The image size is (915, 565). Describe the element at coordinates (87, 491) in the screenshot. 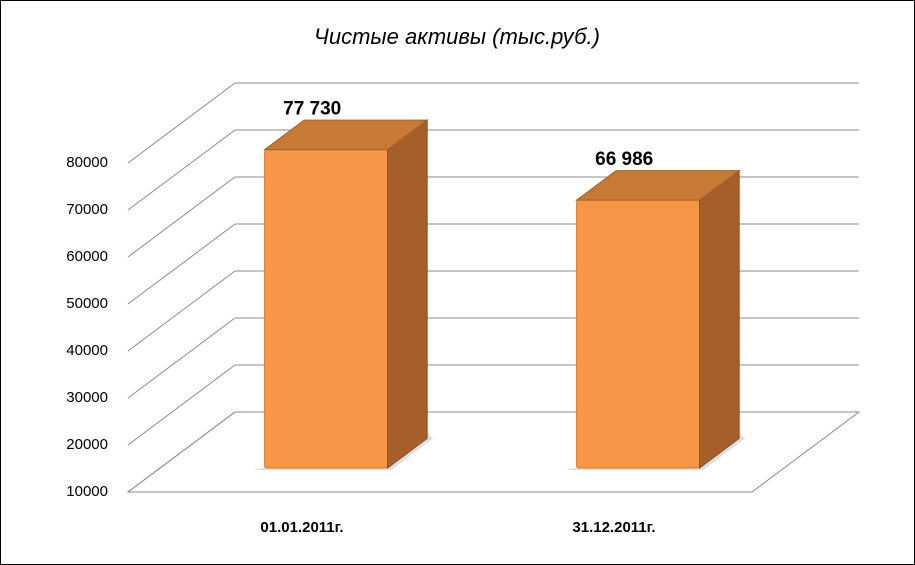

I see `y-tick-label: 10000` at that location.